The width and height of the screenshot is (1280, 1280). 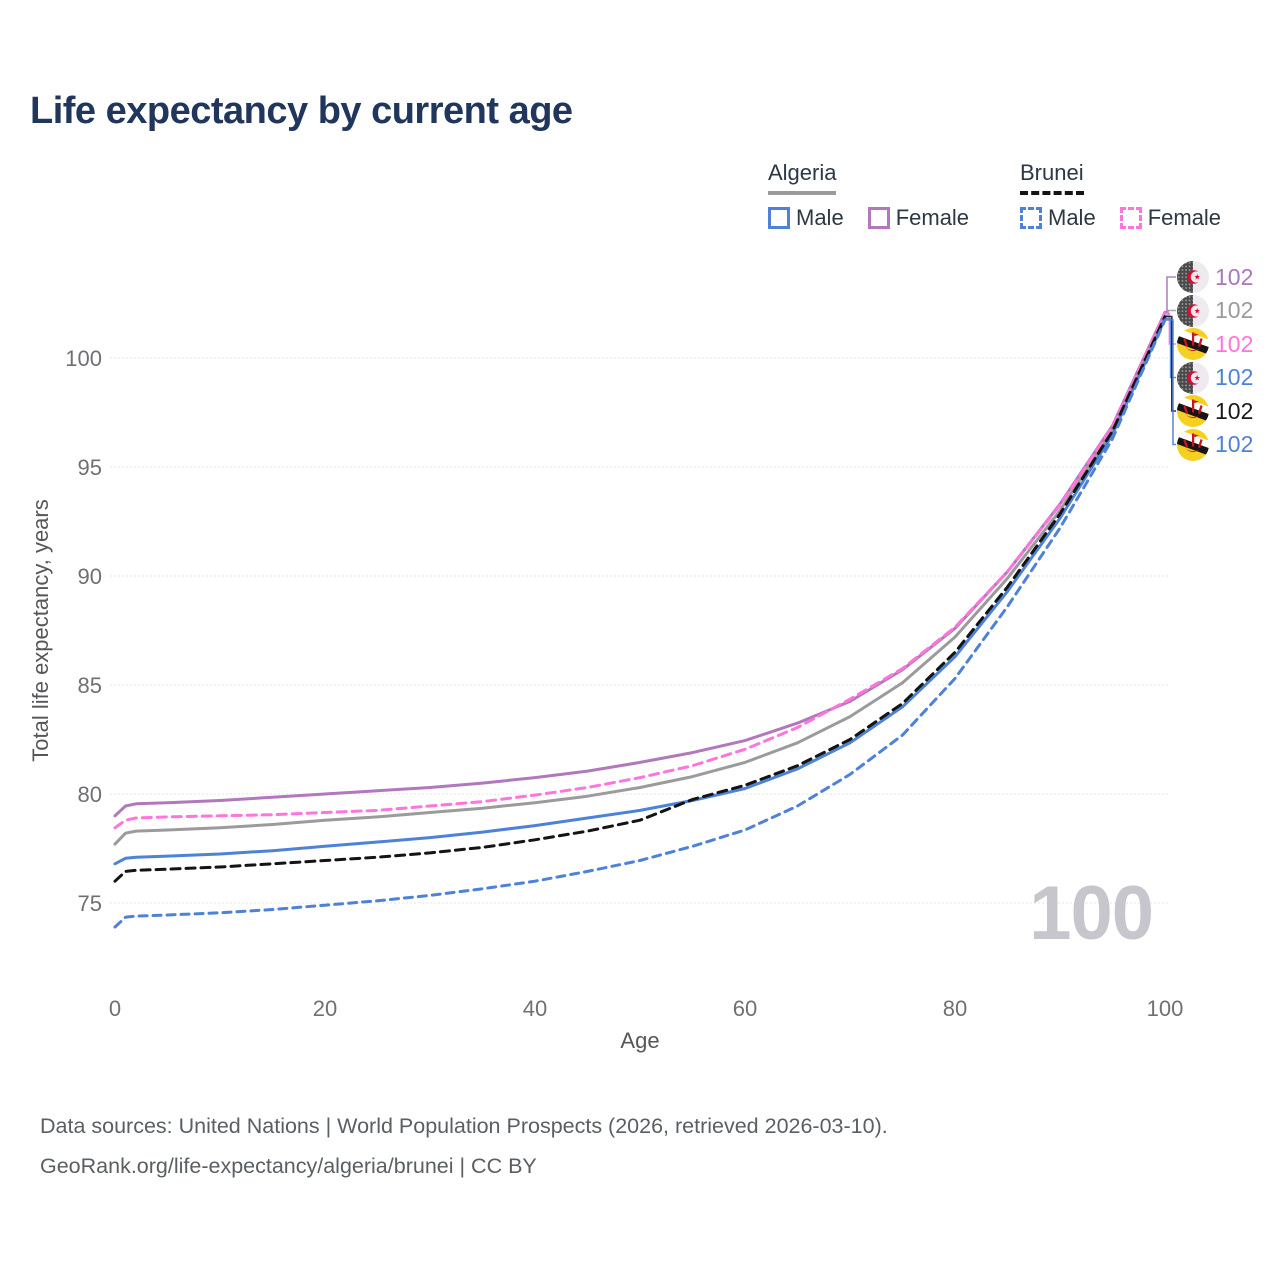 What do you see at coordinates (1031, 218) in the screenshot?
I see `legend-swatch-brunei-male-icon` at bounding box center [1031, 218].